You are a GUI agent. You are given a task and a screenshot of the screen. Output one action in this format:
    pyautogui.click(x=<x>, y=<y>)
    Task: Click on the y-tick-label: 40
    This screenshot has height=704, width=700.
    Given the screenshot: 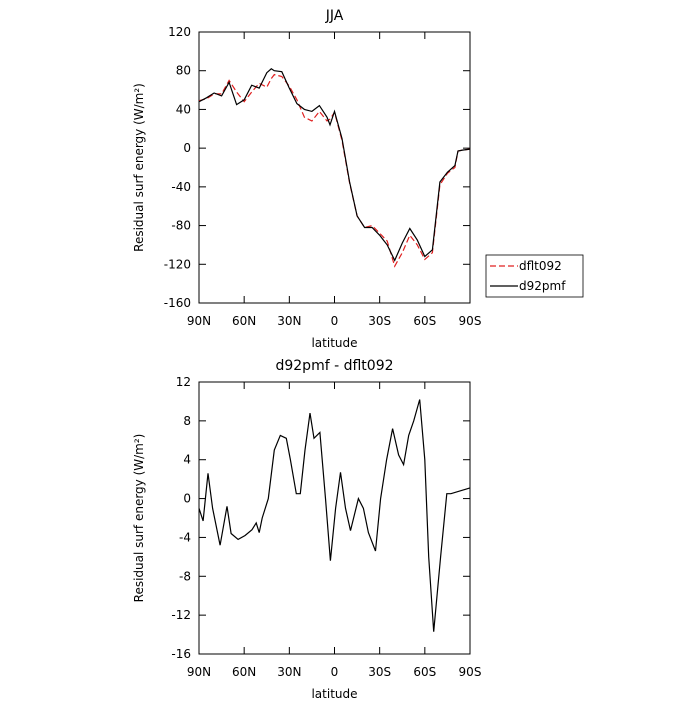 What is the action you would take?
    pyautogui.click(x=183, y=109)
    